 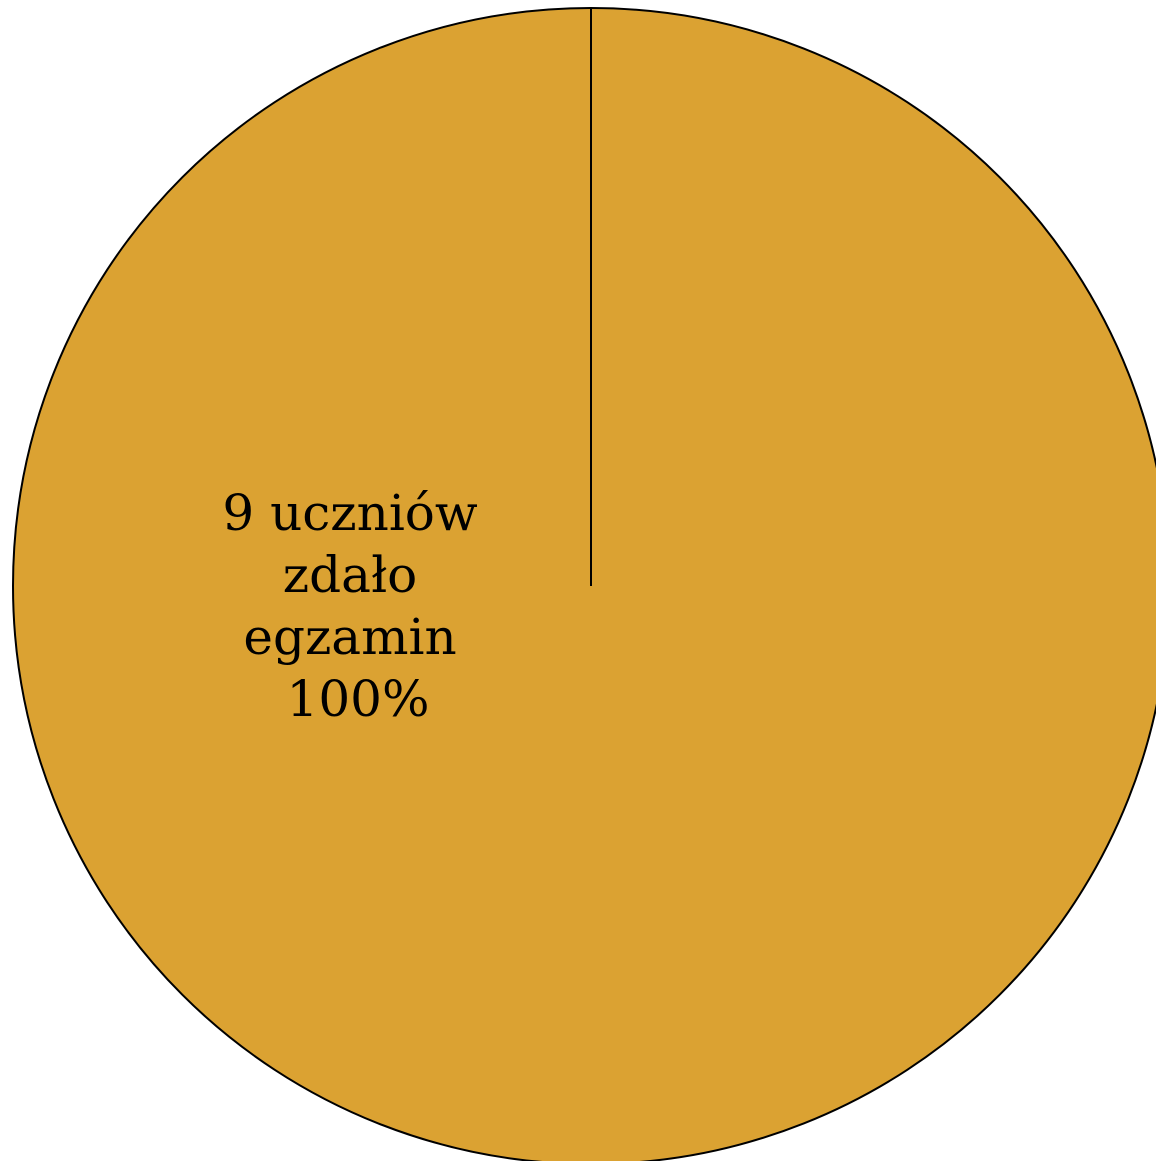 I want to click on slice-label: 9 uczniów zdało egzamin 100%, so click(x=357, y=606).